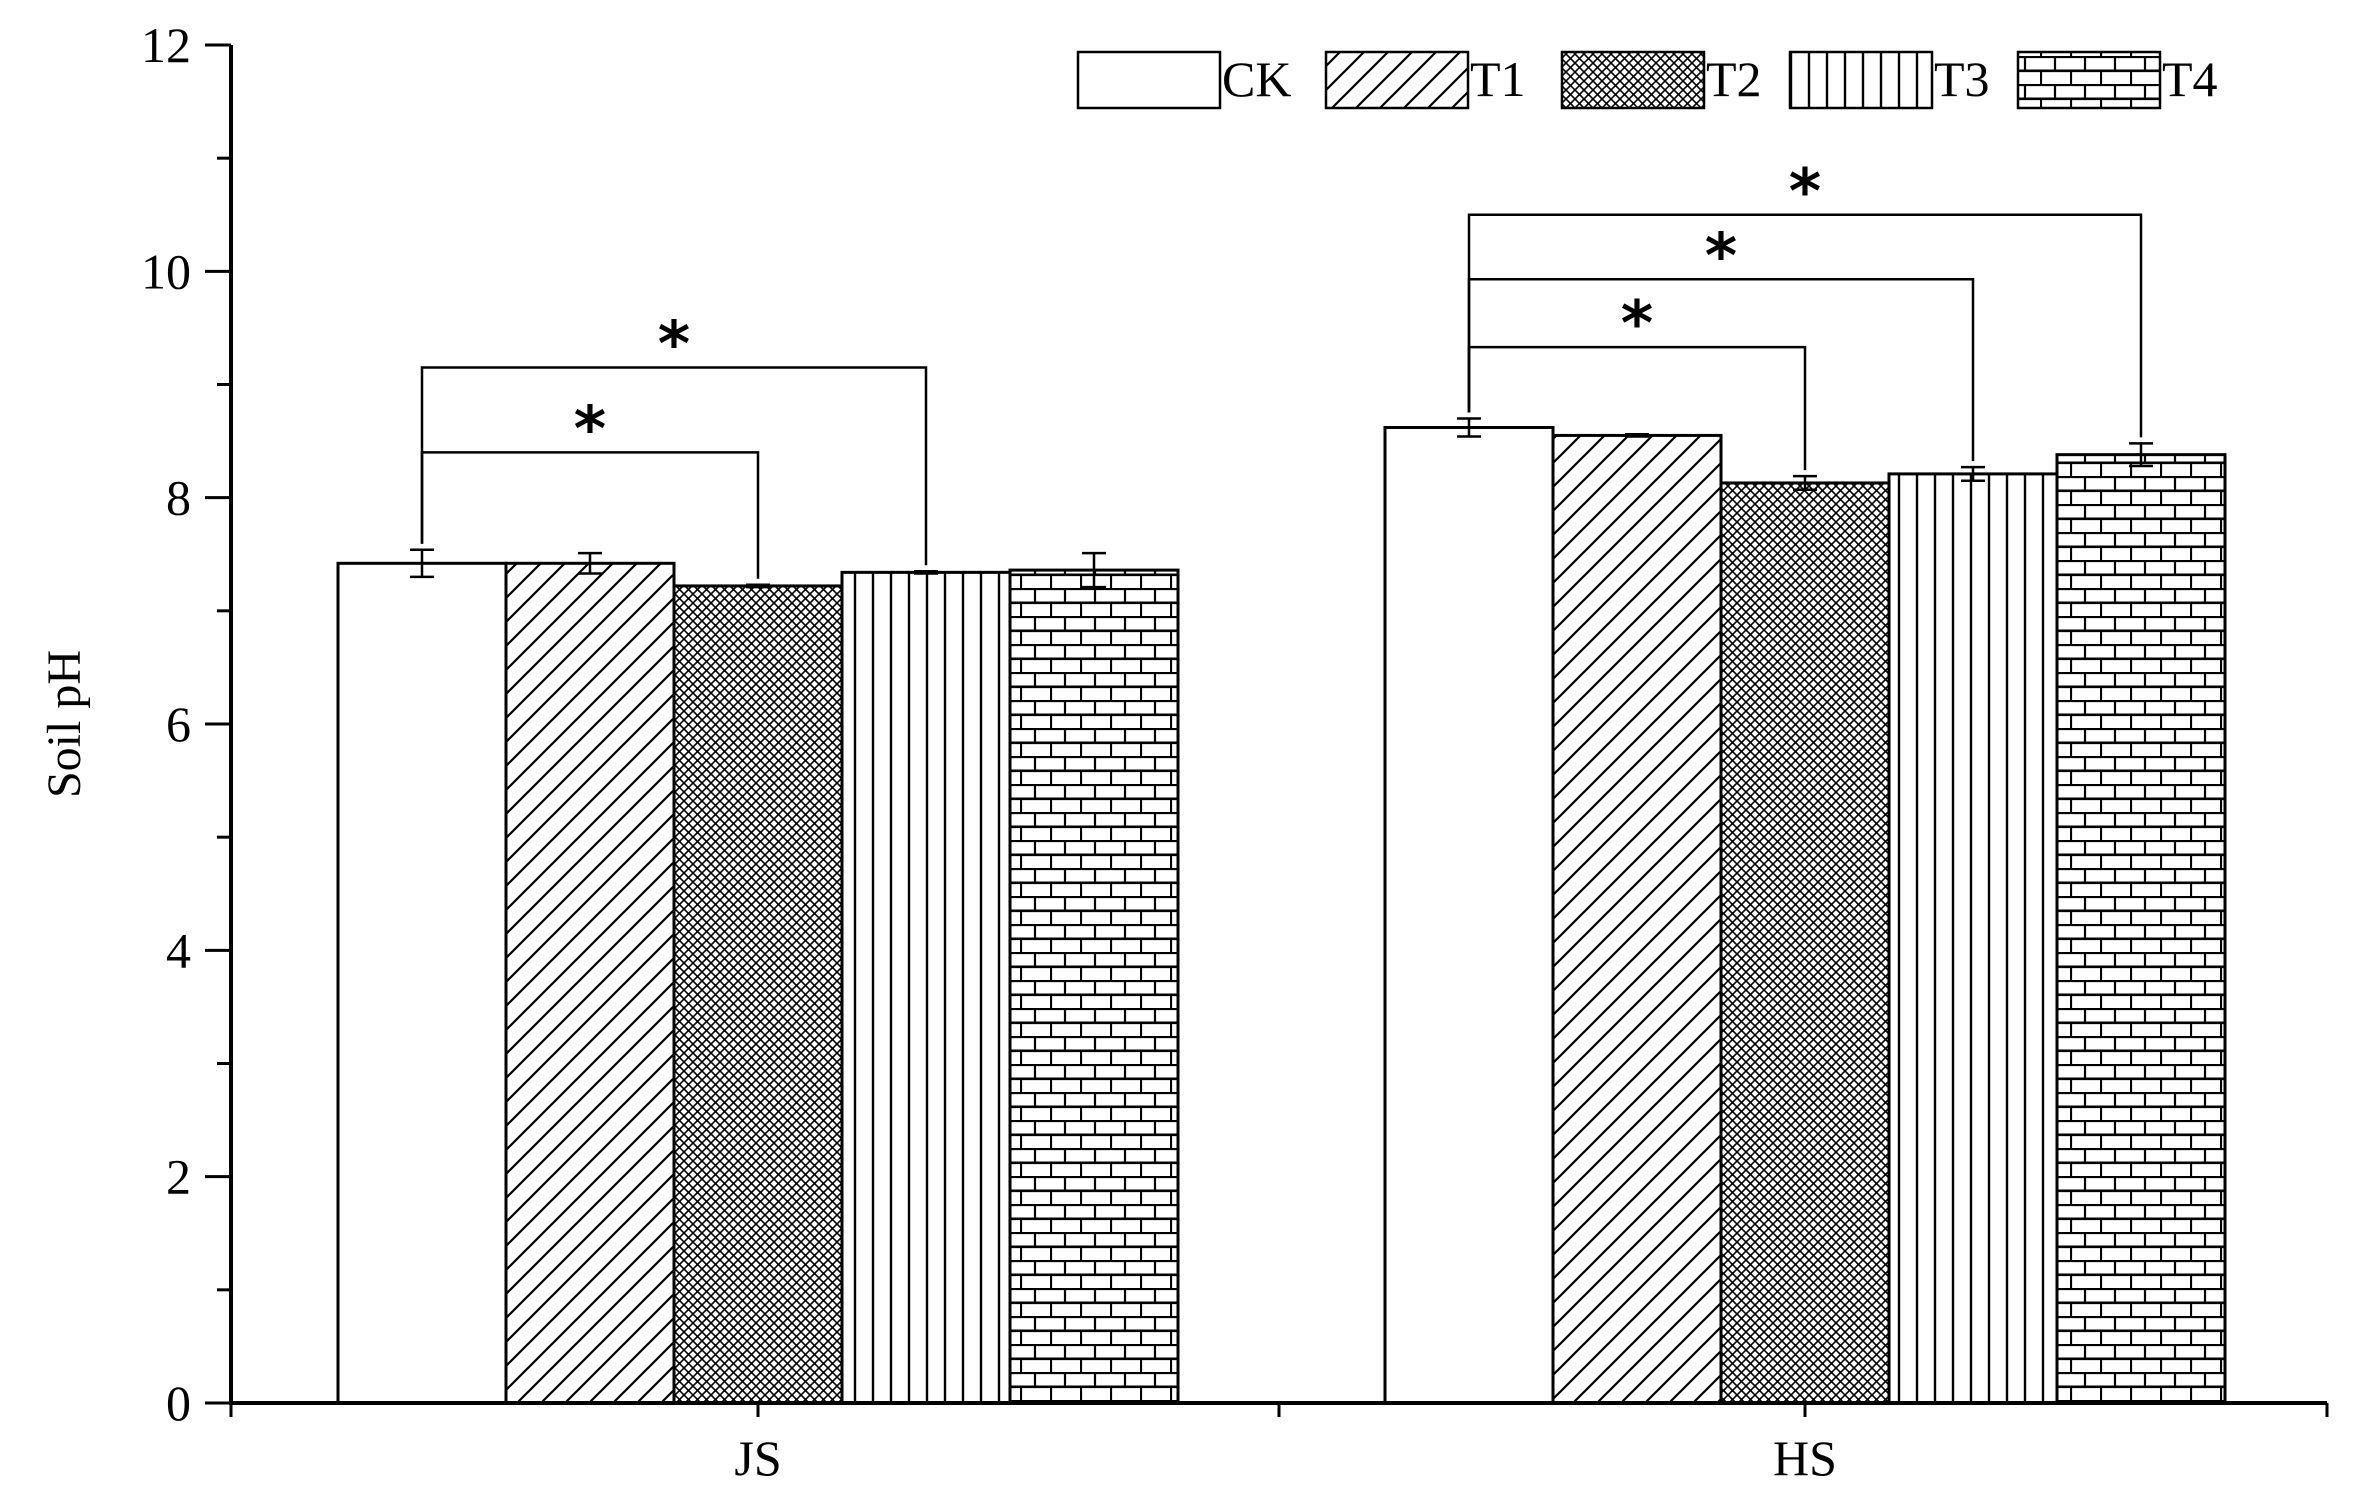 Image resolution: width=2353 pixels, height=1503 pixels. I want to click on y-ticks-layer: 0 2 4 6 8 10 12, so click(186, 724).